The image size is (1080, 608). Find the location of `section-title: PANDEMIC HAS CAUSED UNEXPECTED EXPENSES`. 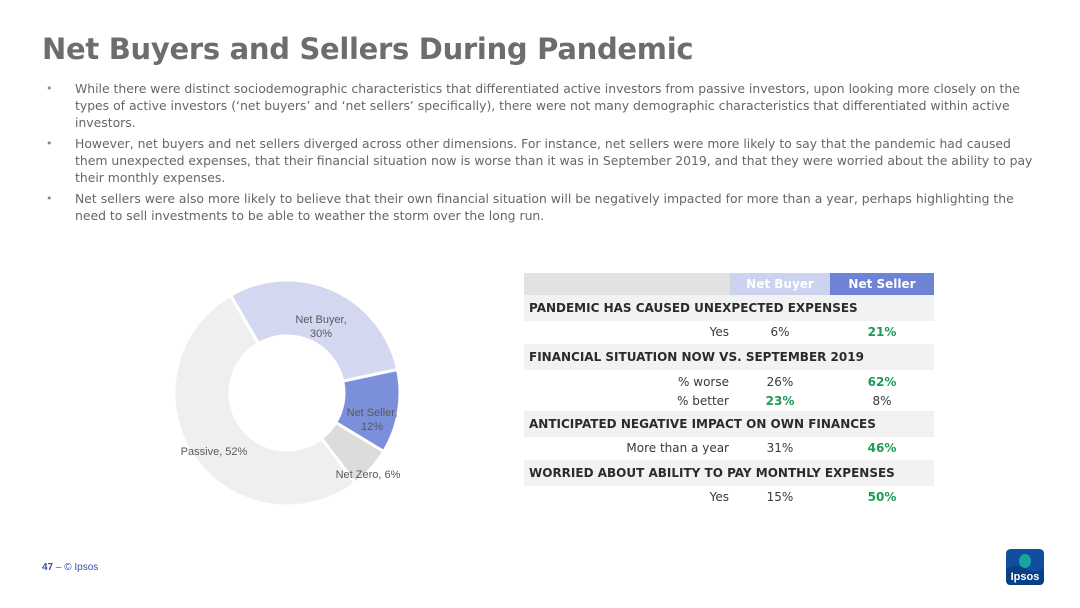

section-title: PANDEMIC HAS CAUSED UNEXPECTED EXPENSES is located at coordinates (729, 308).